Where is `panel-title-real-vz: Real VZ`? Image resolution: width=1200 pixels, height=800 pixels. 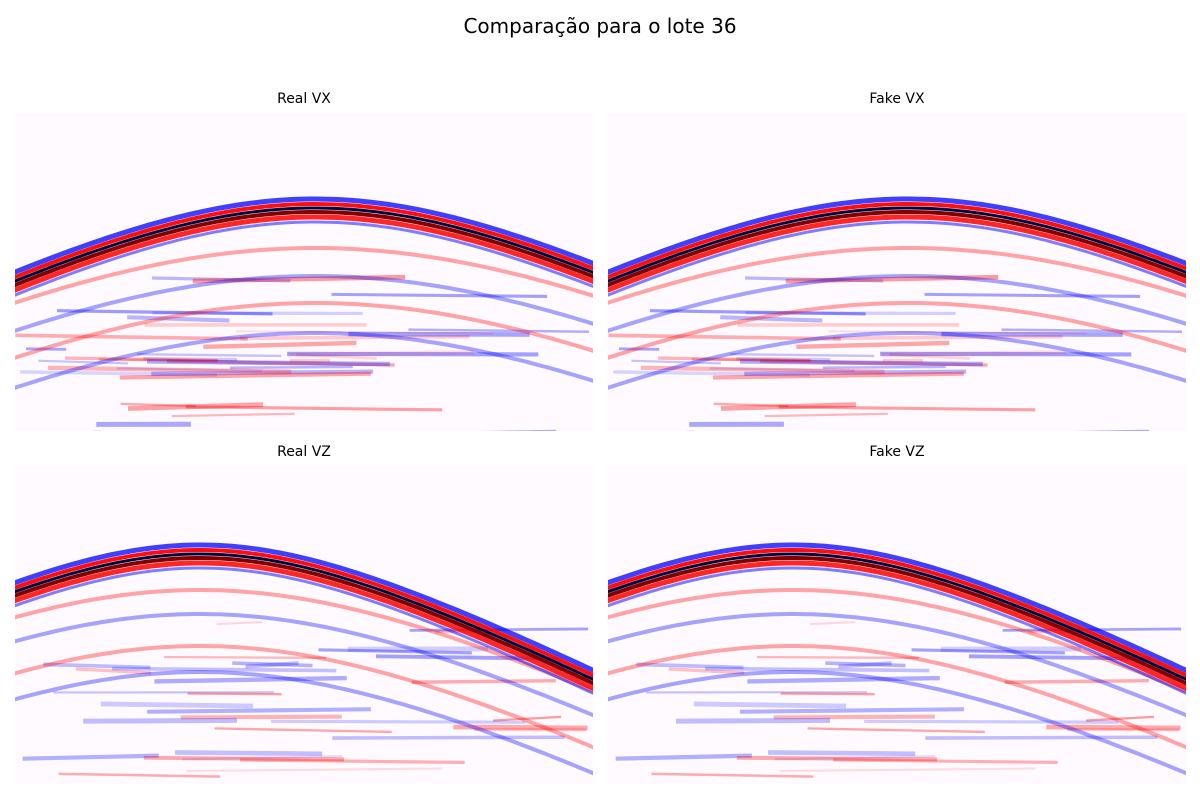 panel-title-real-vz: Real VZ is located at coordinates (304, 452).